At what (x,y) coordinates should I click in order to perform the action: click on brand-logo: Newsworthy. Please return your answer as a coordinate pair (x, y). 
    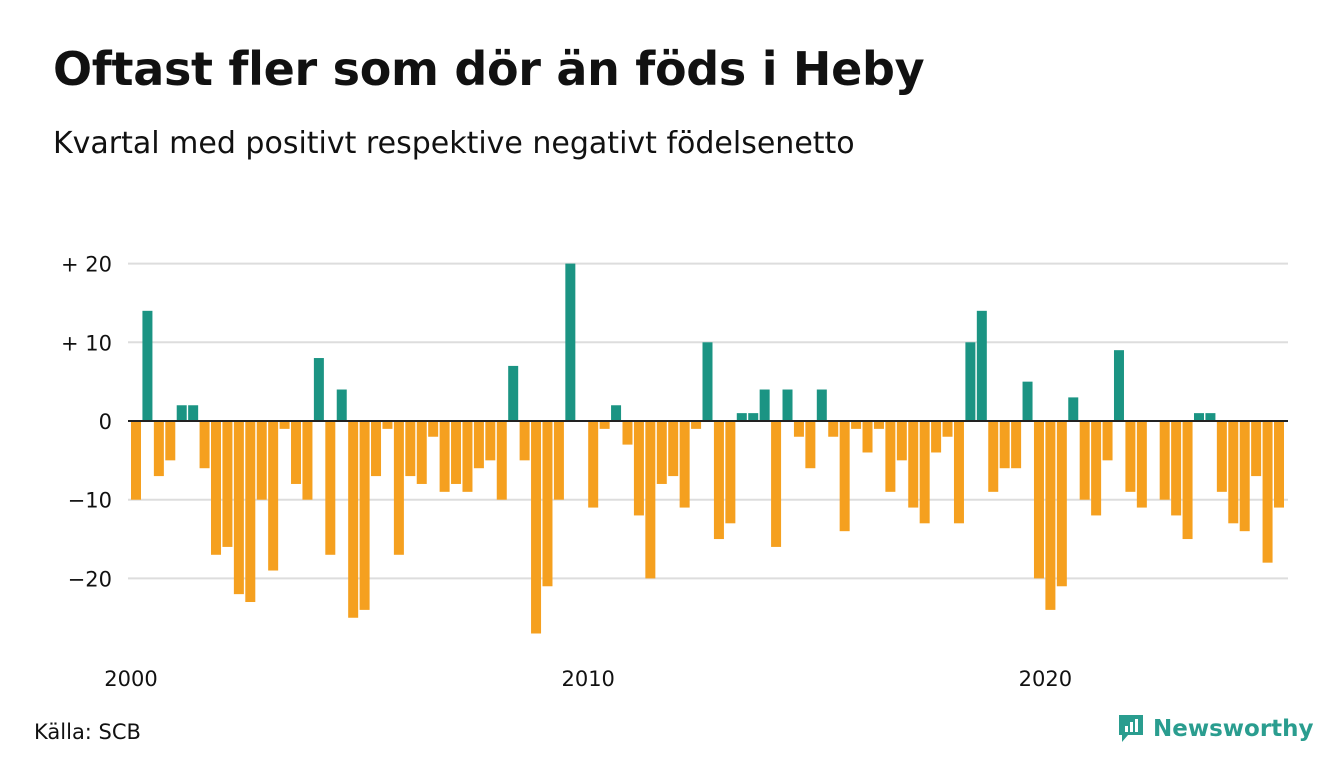
    Looking at the image, I should click on (1215, 729).